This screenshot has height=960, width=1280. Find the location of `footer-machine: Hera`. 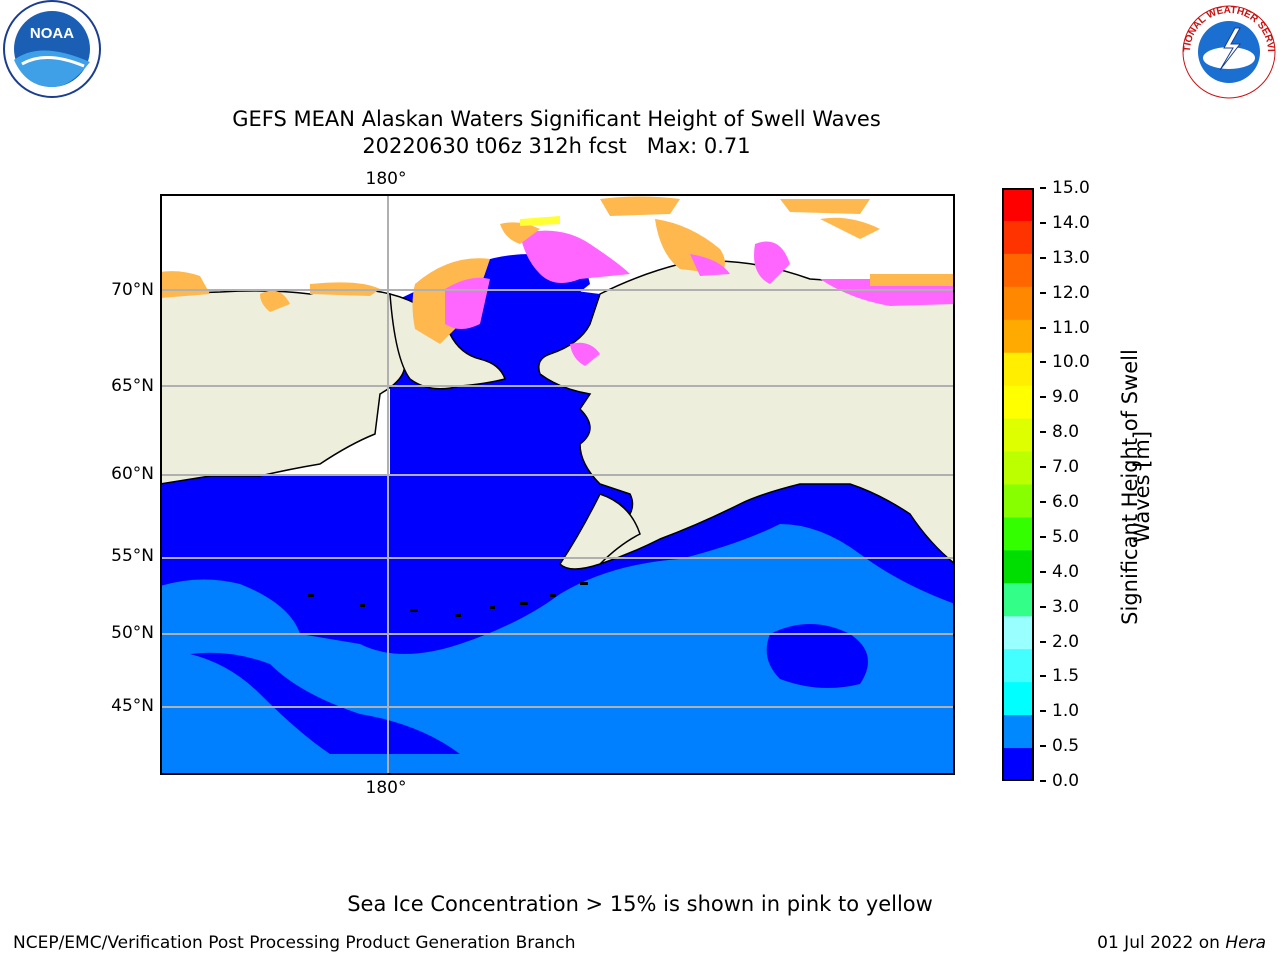

footer-machine: Hera is located at coordinates (1245, 943).